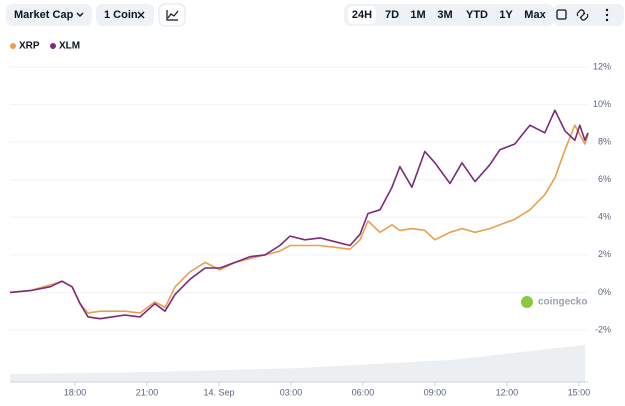  Describe the element at coordinates (141, 15) in the screenshot. I see `close-icon` at that location.